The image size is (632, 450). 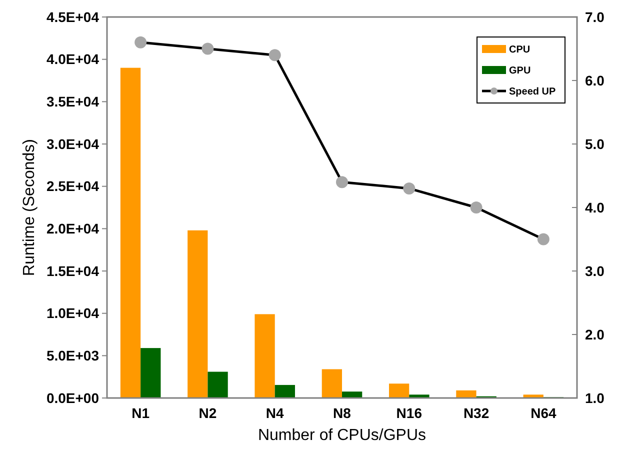 What do you see at coordinates (73, 398) in the screenshot?
I see `y-tick-label: 0.0E+00` at bounding box center [73, 398].